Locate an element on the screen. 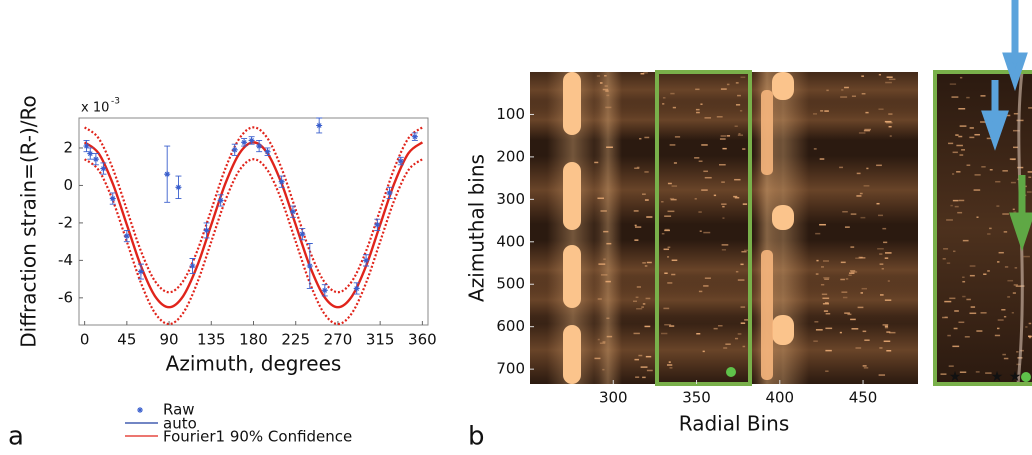 The width and height of the screenshot is (1032, 455). y-tick-label: 300 is located at coordinates (510, 199).